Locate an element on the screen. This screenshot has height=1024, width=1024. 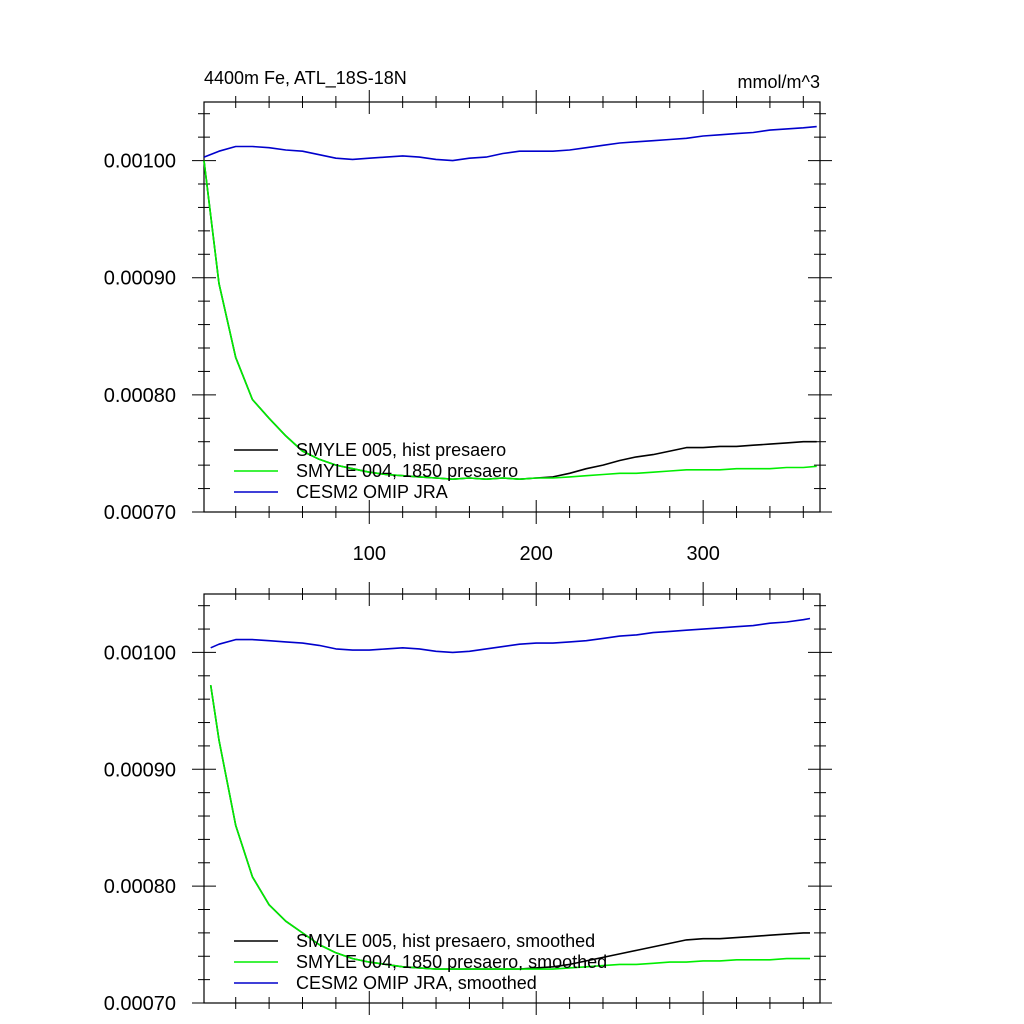
x-tick-label: 300 is located at coordinates (702, 554).